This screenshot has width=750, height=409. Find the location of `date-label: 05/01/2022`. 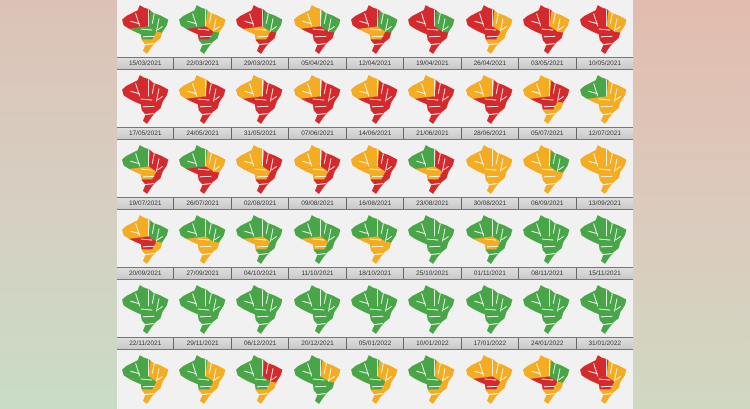

date-label: 05/01/2022 is located at coordinates (374, 343).